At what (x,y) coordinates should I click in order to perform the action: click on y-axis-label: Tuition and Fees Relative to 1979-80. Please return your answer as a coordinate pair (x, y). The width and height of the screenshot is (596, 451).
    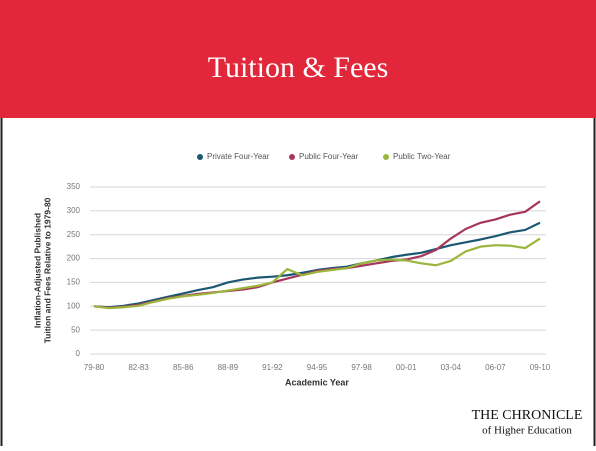
    Looking at the image, I should click on (47, 270).